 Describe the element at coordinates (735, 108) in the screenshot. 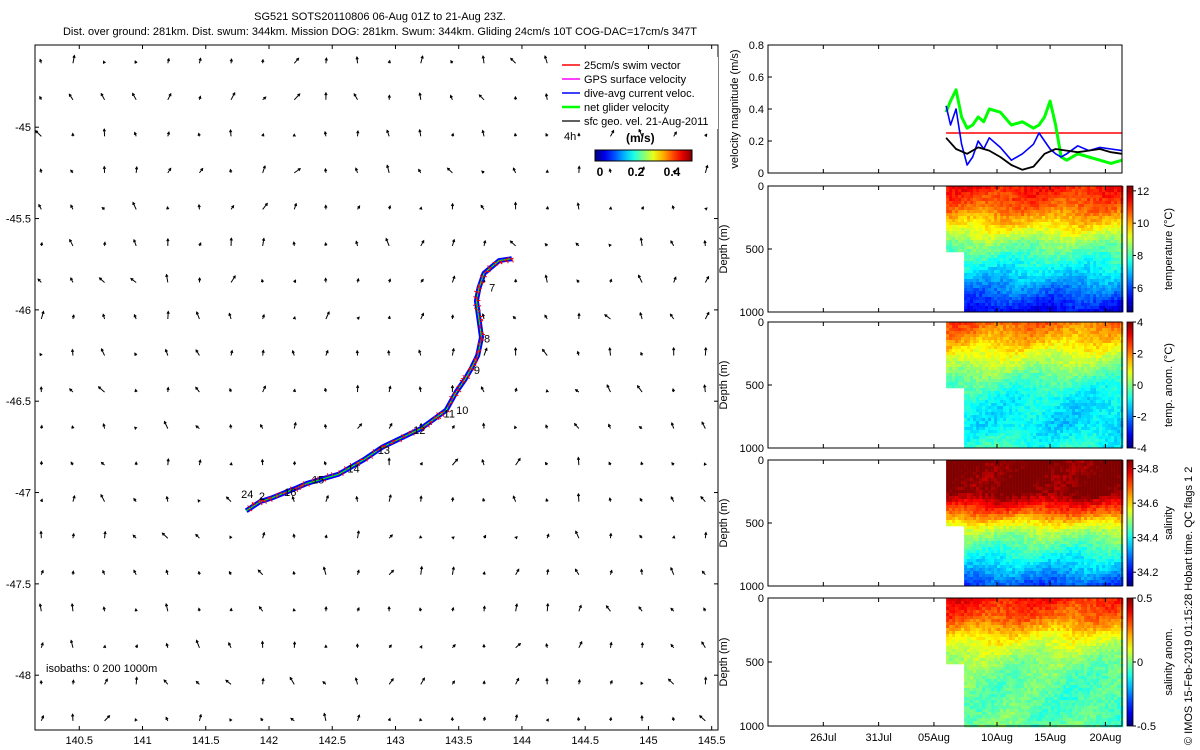

I see `velocity-y-label: velocity magnitude (m/s)` at that location.